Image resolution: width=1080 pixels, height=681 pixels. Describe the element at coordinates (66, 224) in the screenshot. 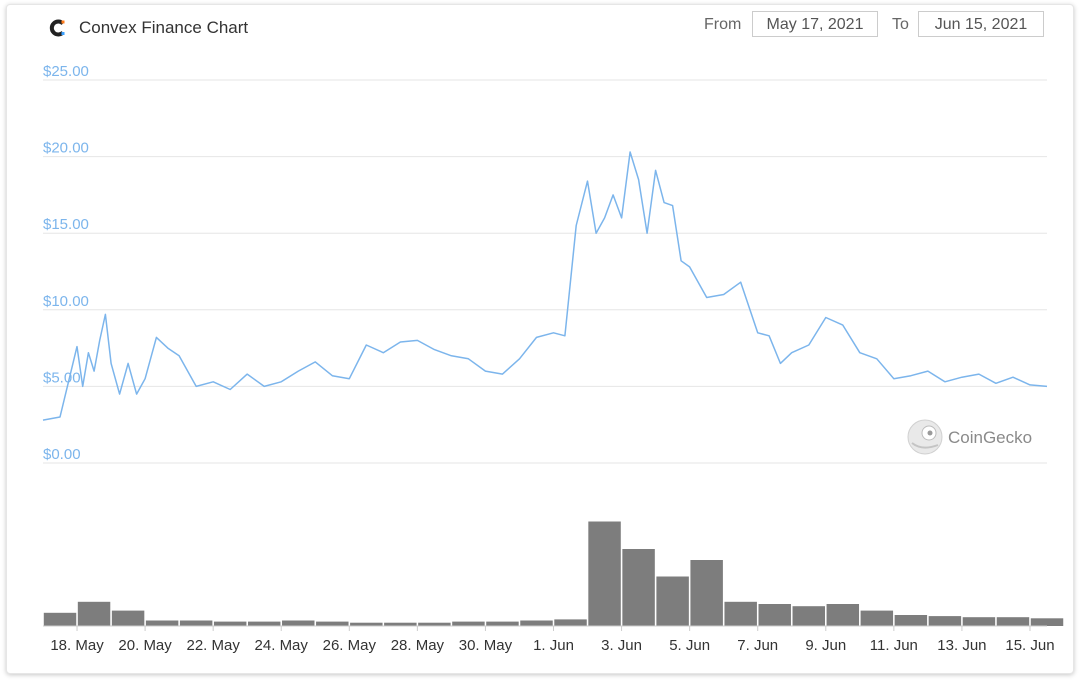

I see `y-tick-label: $15.00` at that location.